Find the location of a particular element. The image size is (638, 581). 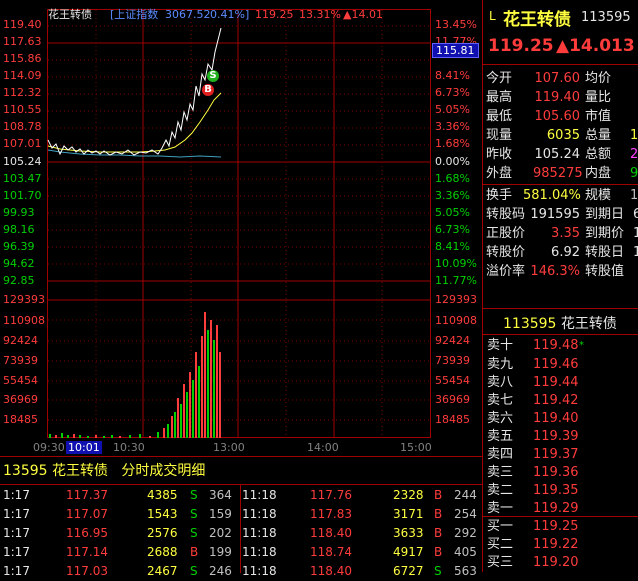

table-row: 11:18 117.76 2328 B 244 is located at coordinates (359, 495).